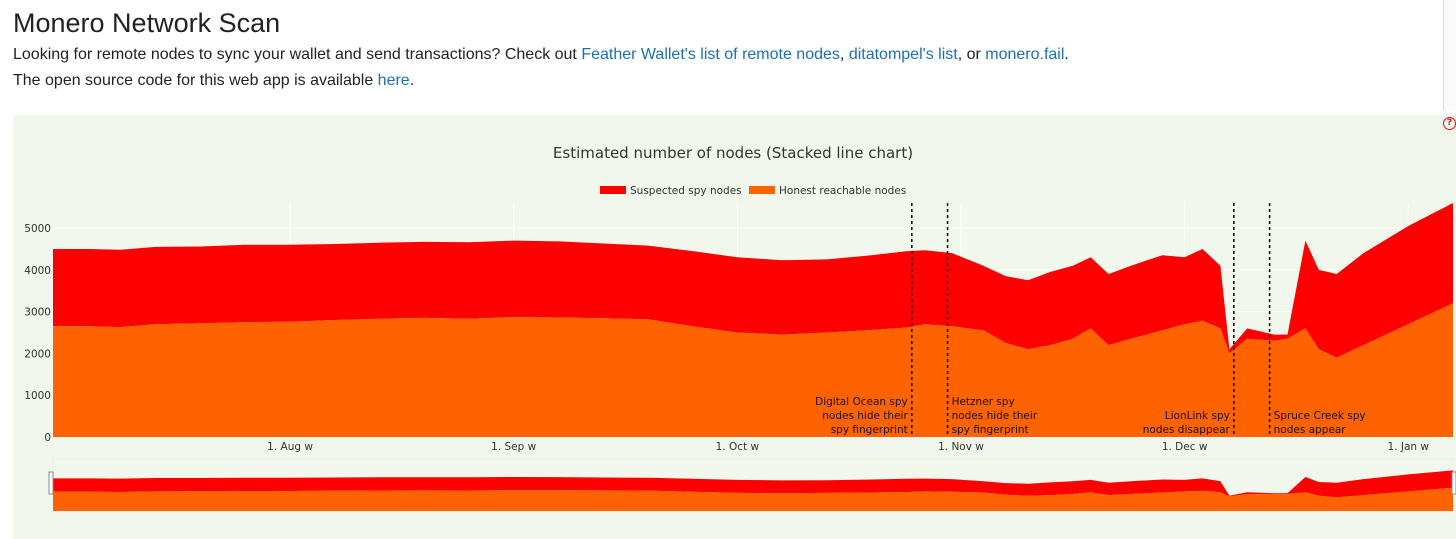 The height and width of the screenshot is (539, 1456). Describe the element at coordinates (983, 402) in the screenshot. I see `annotation-label: Hetzner spy` at that location.